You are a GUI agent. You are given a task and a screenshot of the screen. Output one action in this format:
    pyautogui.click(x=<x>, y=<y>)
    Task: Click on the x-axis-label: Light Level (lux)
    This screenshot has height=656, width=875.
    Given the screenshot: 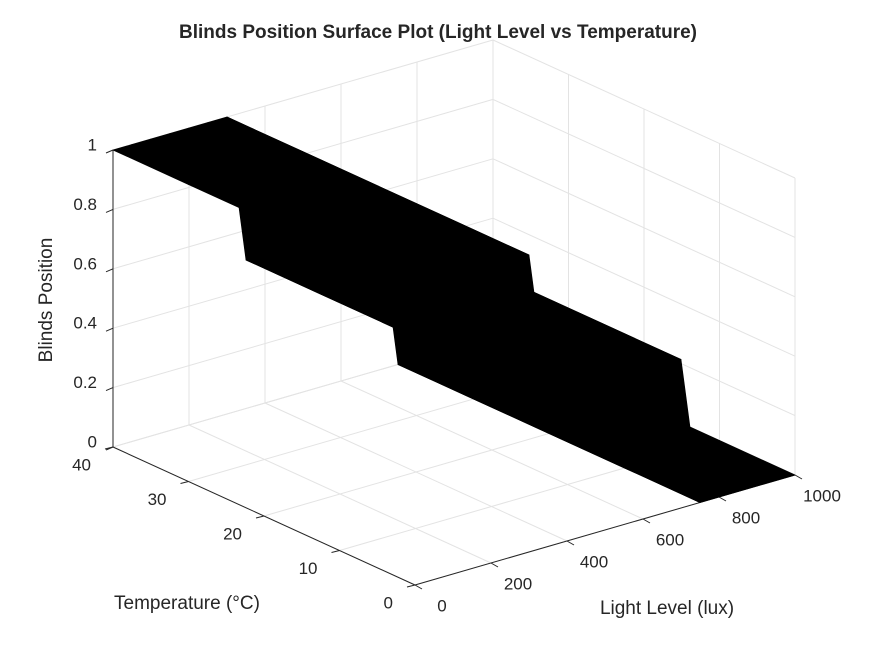 What is the action you would take?
    pyautogui.click(x=667, y=608)
    